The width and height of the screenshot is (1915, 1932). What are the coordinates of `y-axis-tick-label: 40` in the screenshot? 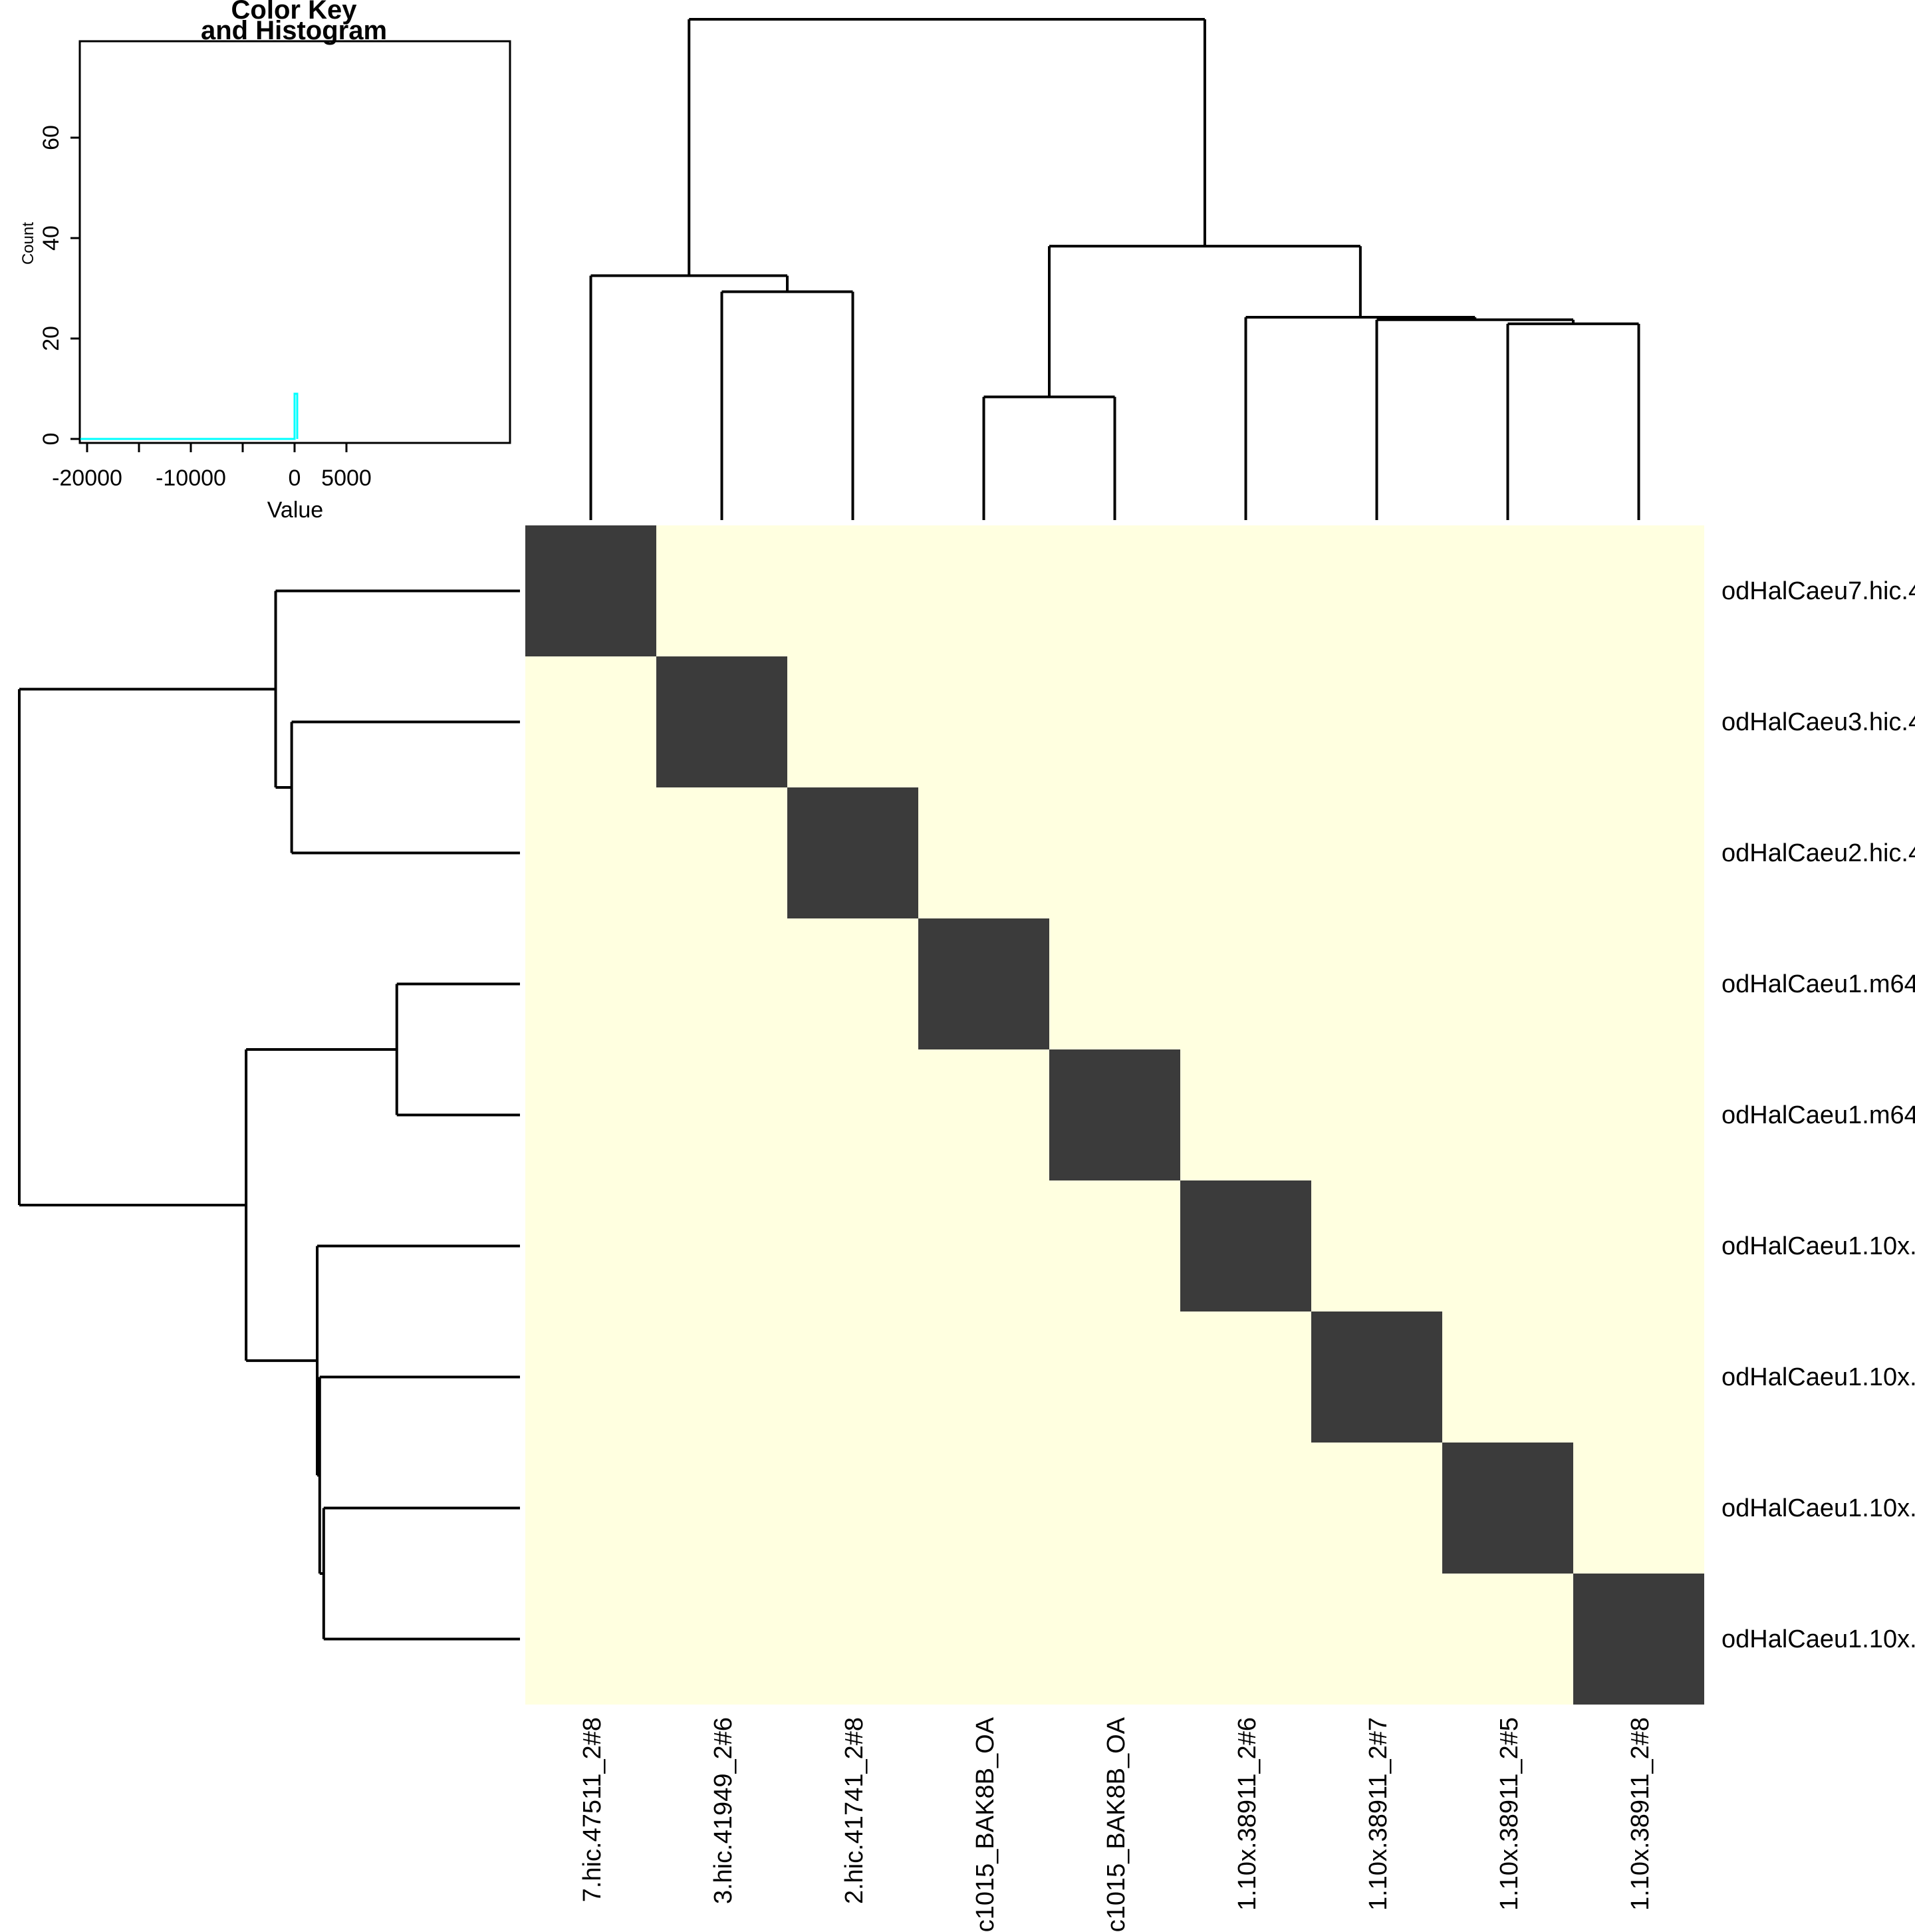 It's located at (51, 238).